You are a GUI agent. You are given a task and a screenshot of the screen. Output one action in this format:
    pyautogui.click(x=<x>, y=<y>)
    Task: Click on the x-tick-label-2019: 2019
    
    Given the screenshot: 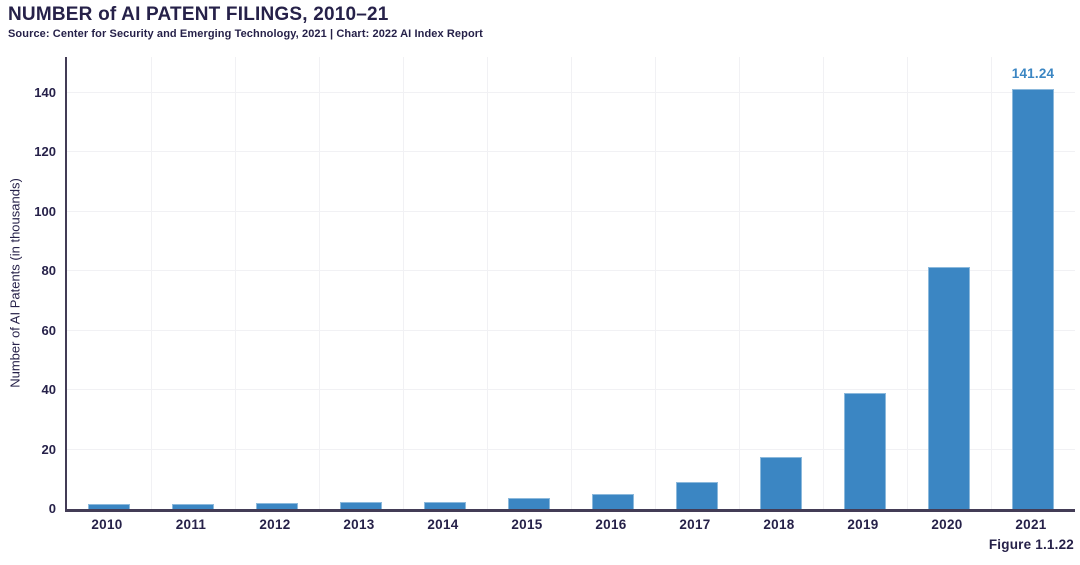 What is the action you would take?
    pyautogui.click(x=863, y=524)
    